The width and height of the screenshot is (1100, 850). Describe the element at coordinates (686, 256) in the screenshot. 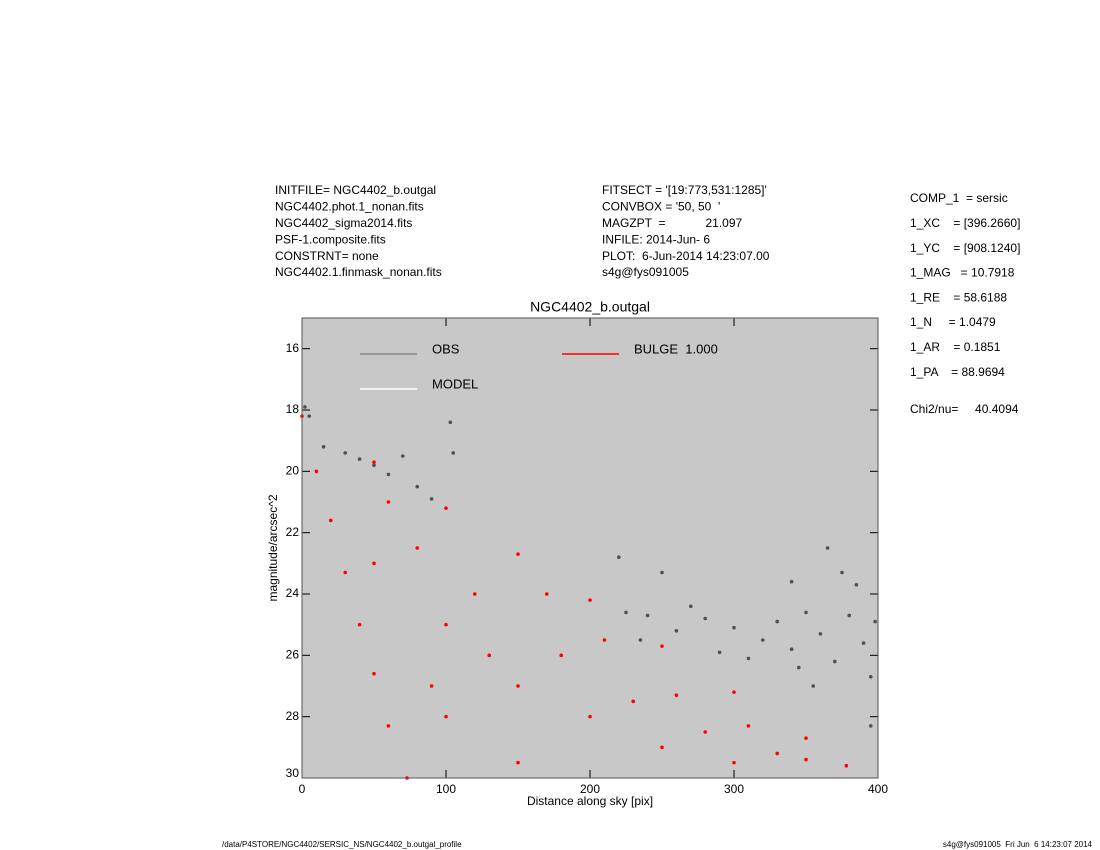

I see `header-middle-line: PLOT: 6-Jun-2014 14:23:07.00` at that location.